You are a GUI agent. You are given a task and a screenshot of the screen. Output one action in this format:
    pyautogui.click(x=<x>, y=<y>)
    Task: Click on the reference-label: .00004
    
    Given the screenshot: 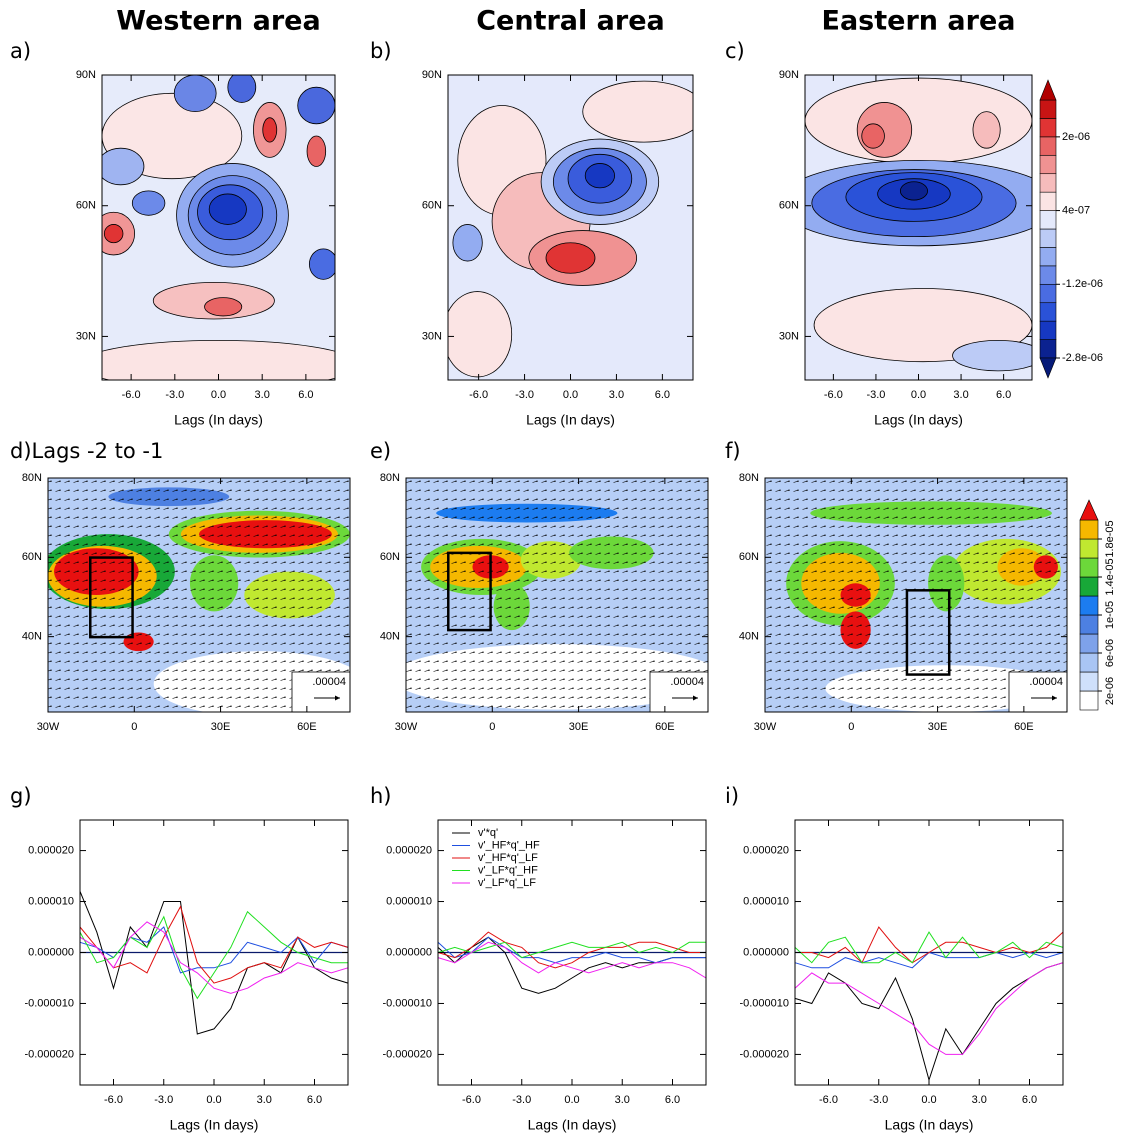 What is the action you would take?
    pyautogui.click(x=1046, y=682)
    